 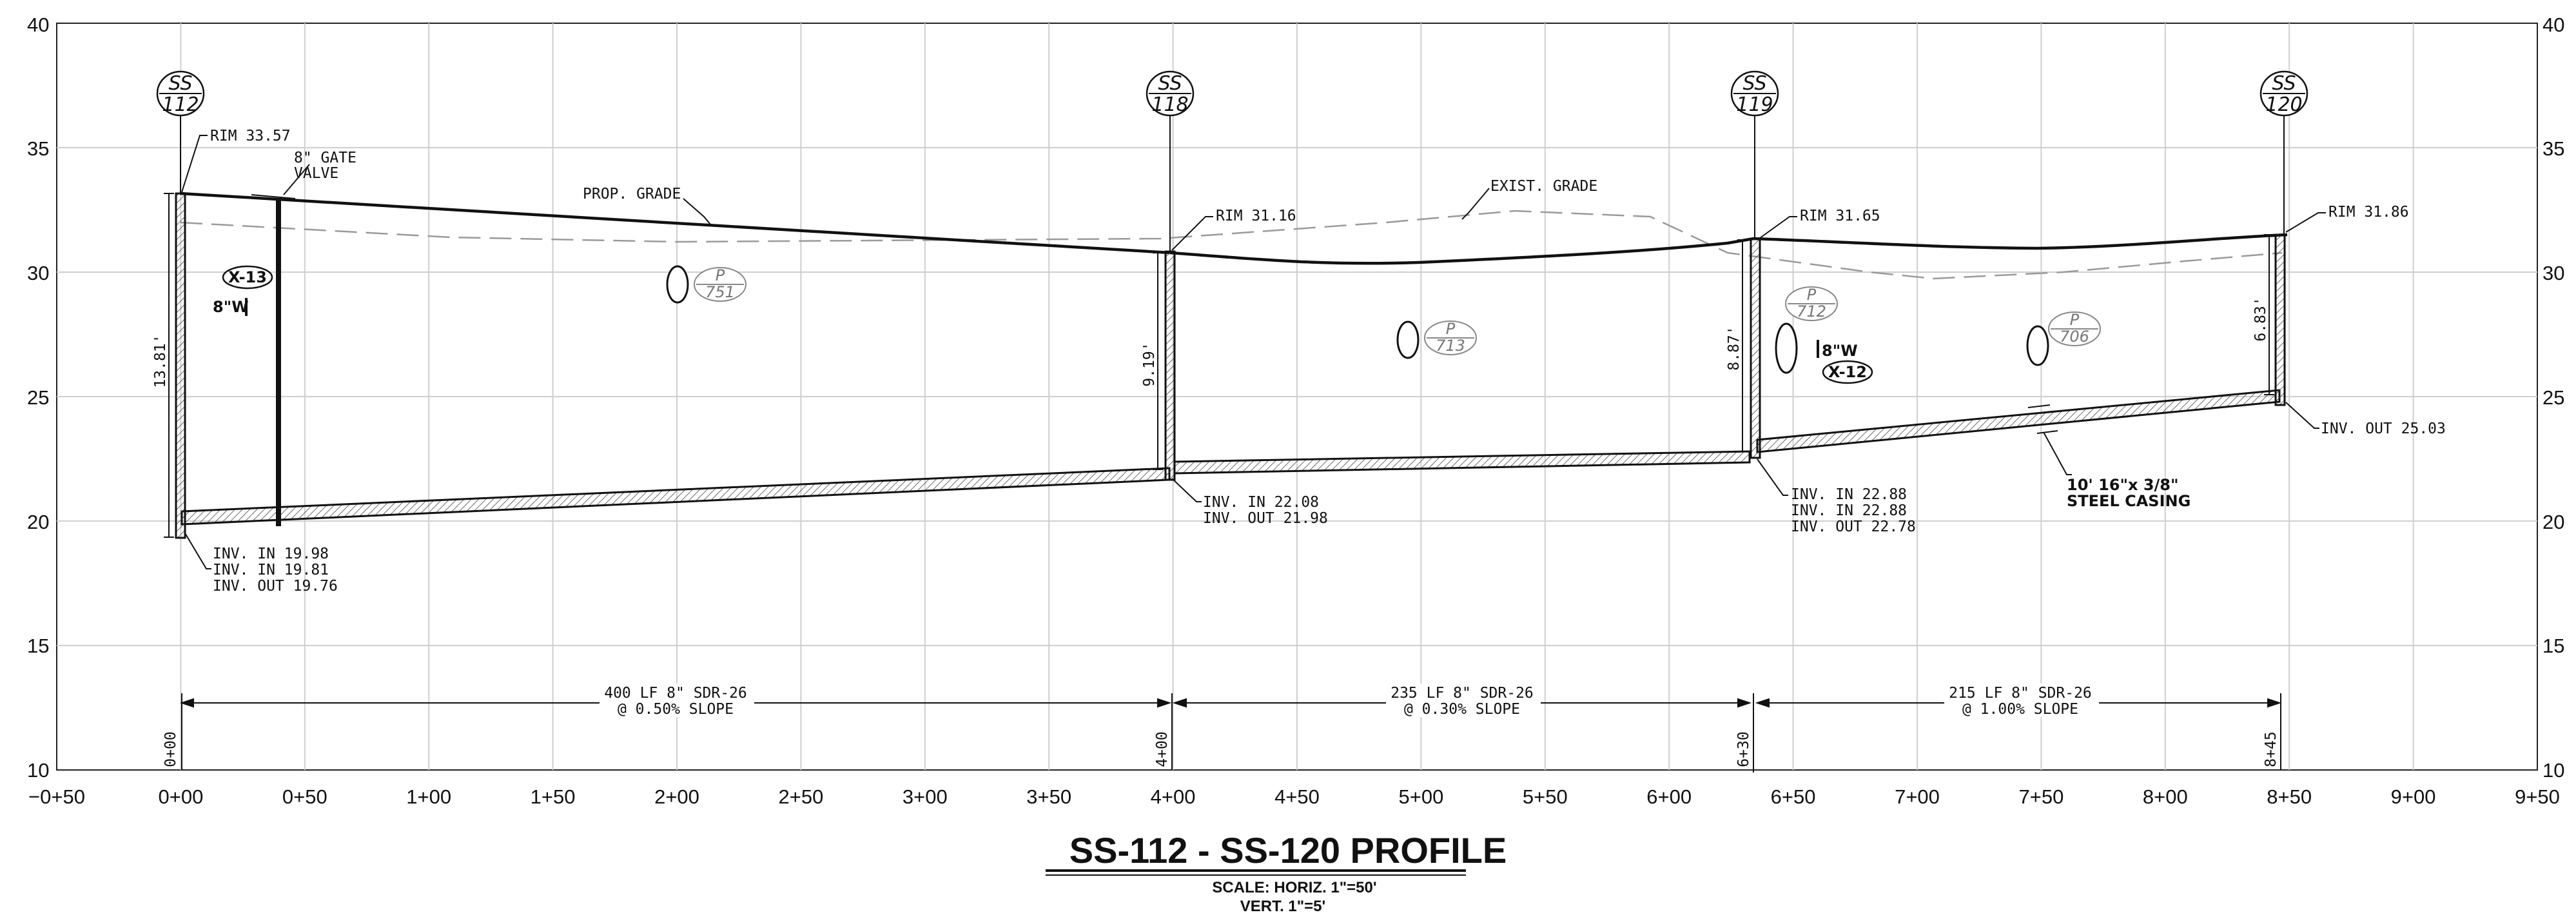 What do you see at coordinates (170, 749) in the screenshot?
I see `station-label: 0+00` at bounding box center [170, 749].